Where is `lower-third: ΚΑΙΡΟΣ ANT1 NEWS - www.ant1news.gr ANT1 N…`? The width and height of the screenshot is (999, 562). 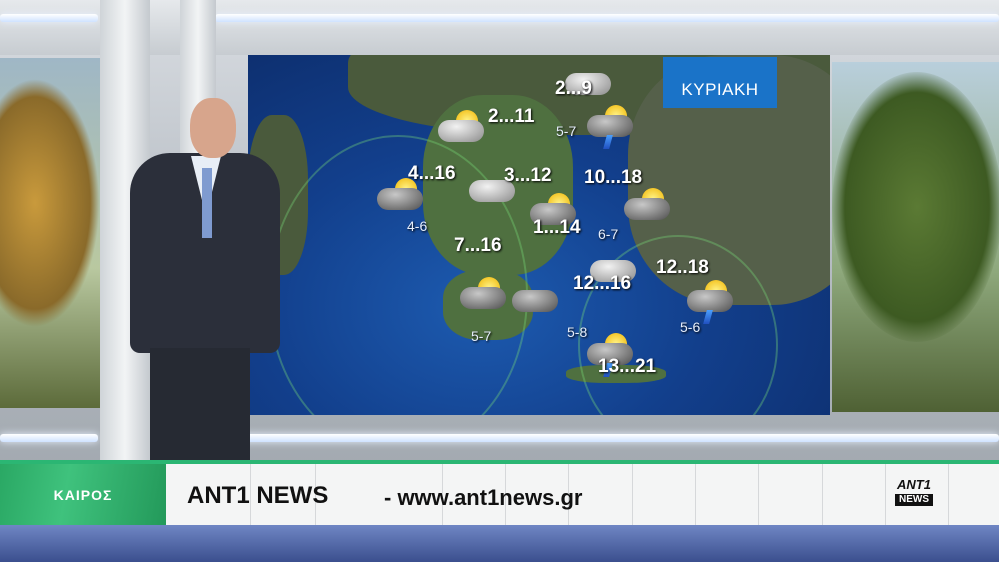 lower-third: ΚΑΙΡΟΣ ANT1 NEWS - www.ant1news.gr ANT1 N… is located at coordinates (499, 492).